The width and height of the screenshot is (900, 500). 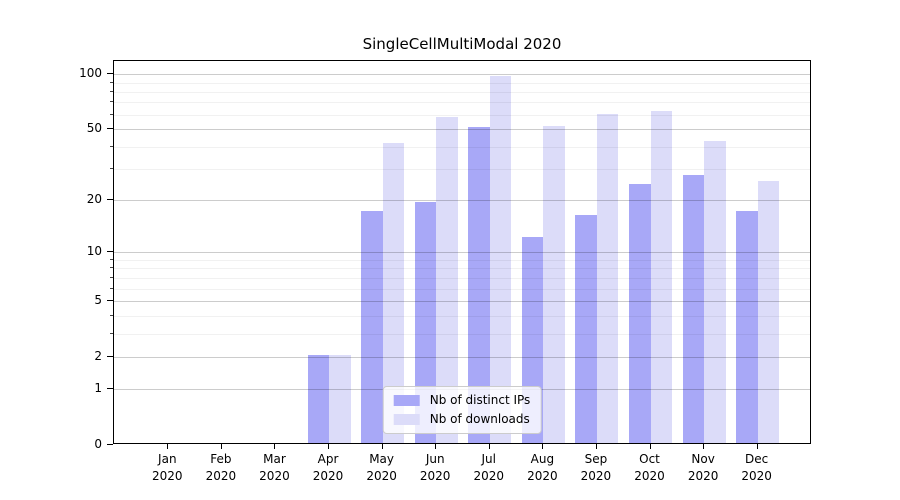 What do you see at coordinates (489, 468) in the screenshot?
I see `x-tick-label: Jul 2020` at bounding box center [489, 468].